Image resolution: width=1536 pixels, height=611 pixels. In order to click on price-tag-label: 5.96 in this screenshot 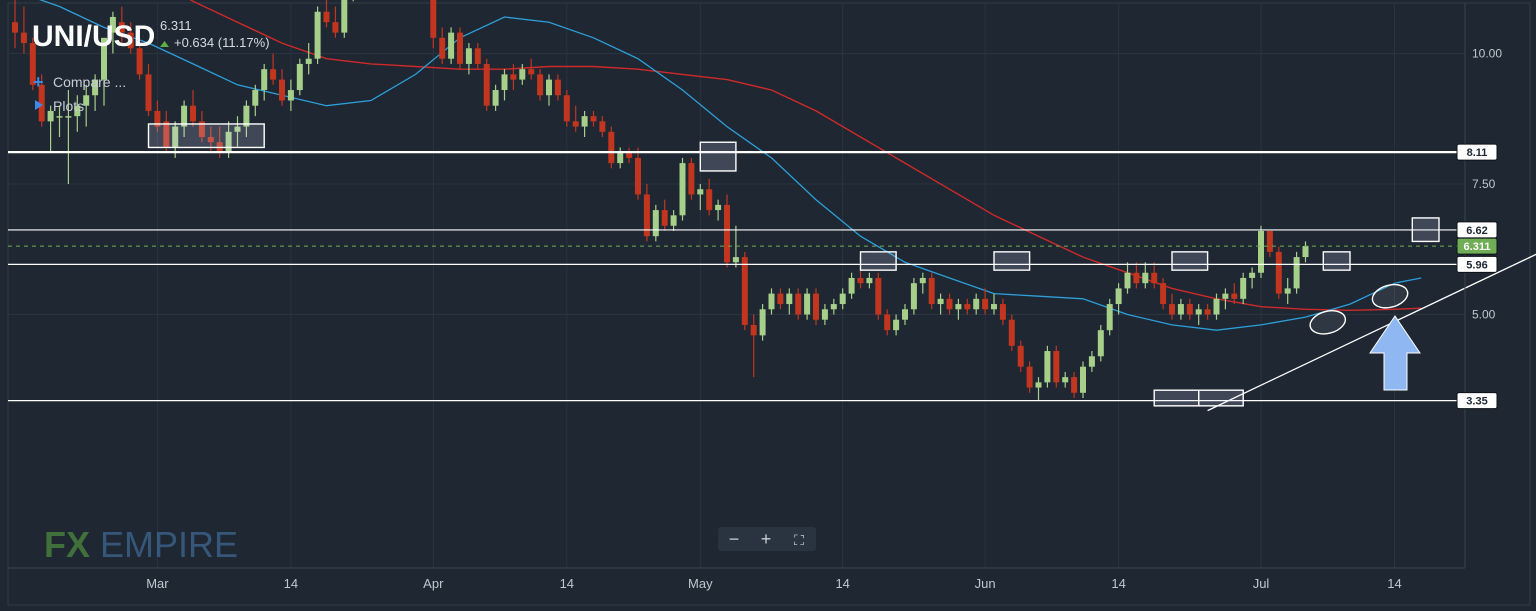, I will do `click(1476, 265)`.